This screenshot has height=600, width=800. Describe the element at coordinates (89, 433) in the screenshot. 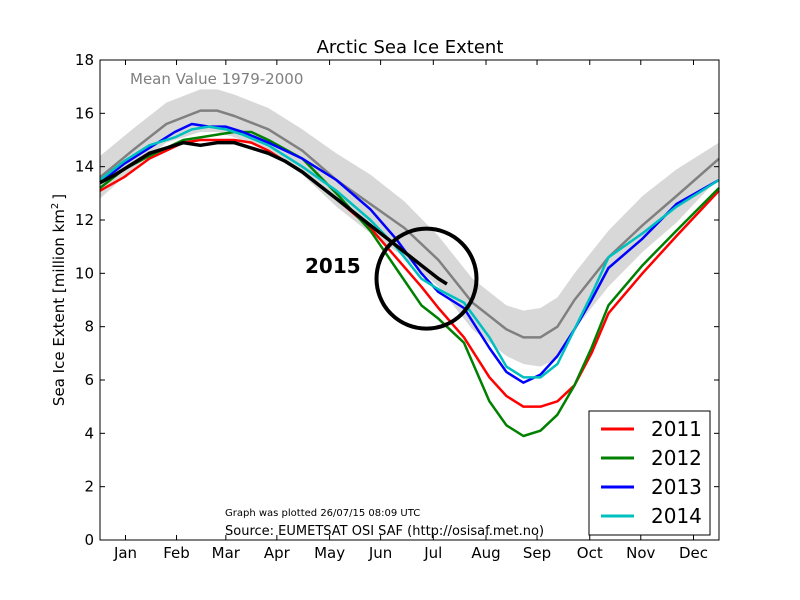

I see `y-tick-label: 4` at that location.